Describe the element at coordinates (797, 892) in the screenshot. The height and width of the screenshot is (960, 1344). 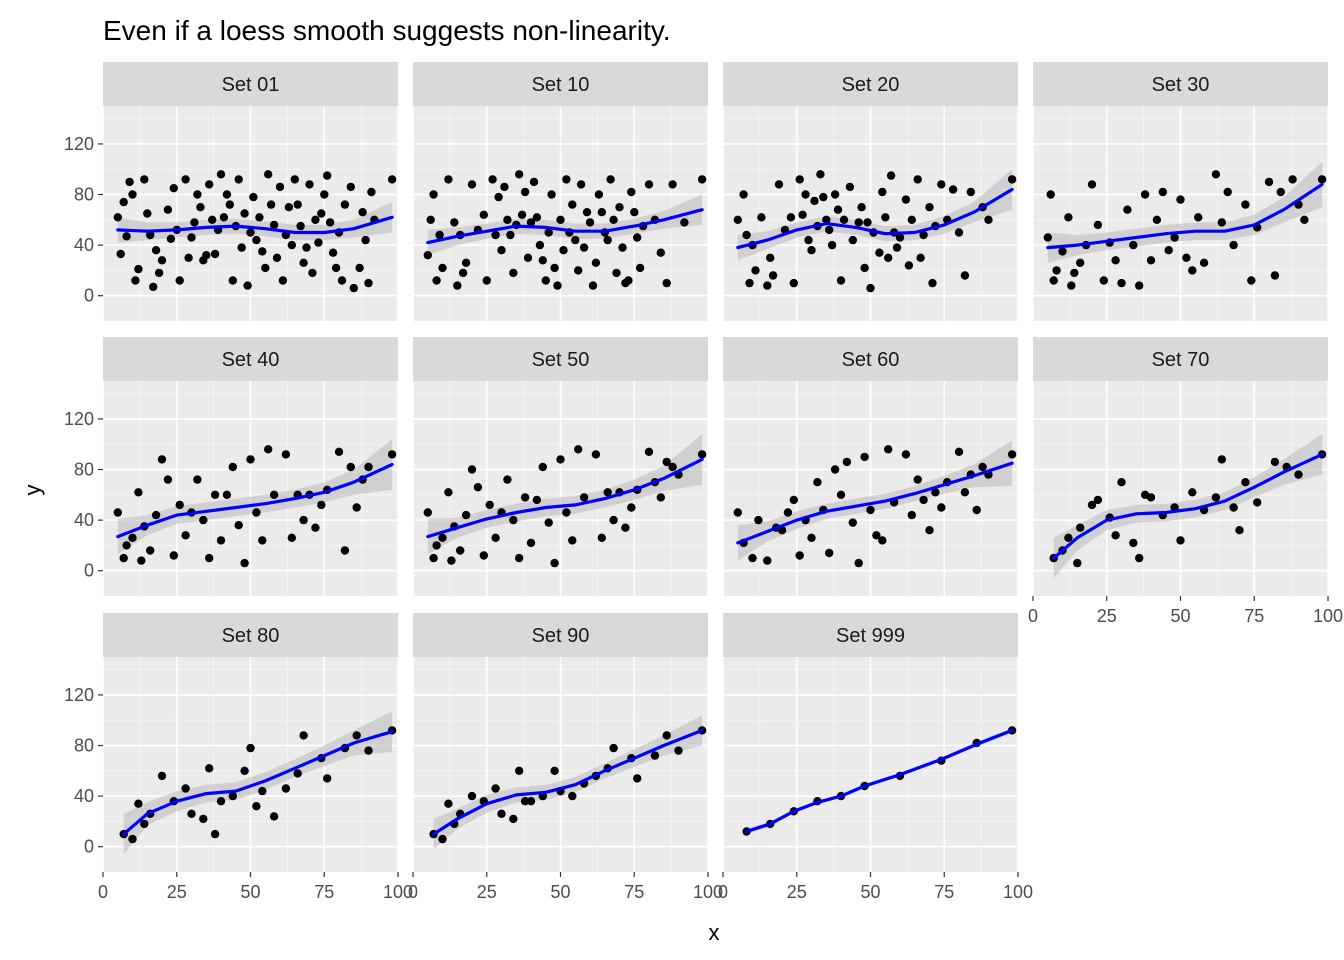
I see `x-tick-label: 25` at that location.